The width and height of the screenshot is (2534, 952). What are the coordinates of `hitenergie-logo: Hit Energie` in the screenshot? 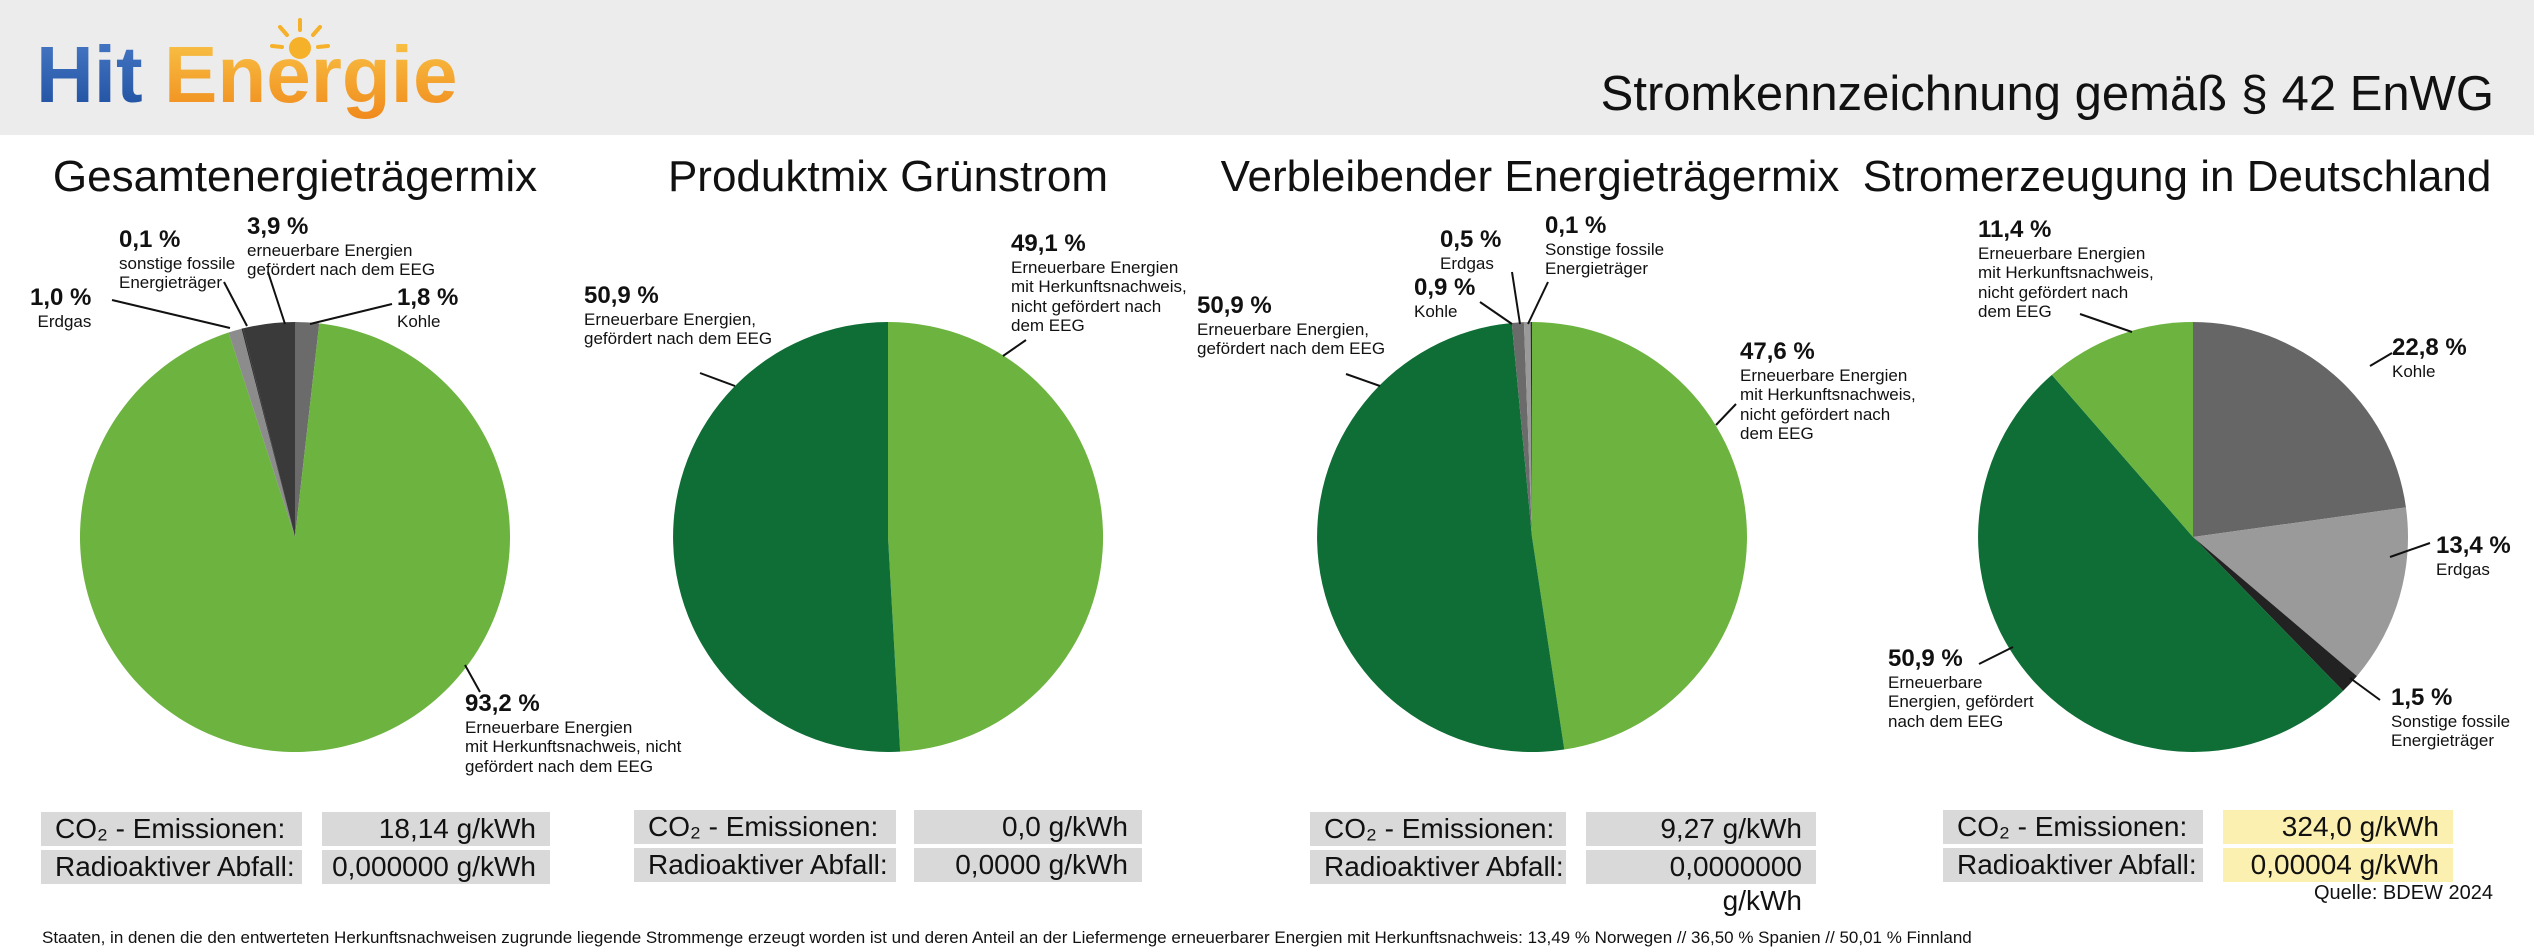 It's located at (246, 68).